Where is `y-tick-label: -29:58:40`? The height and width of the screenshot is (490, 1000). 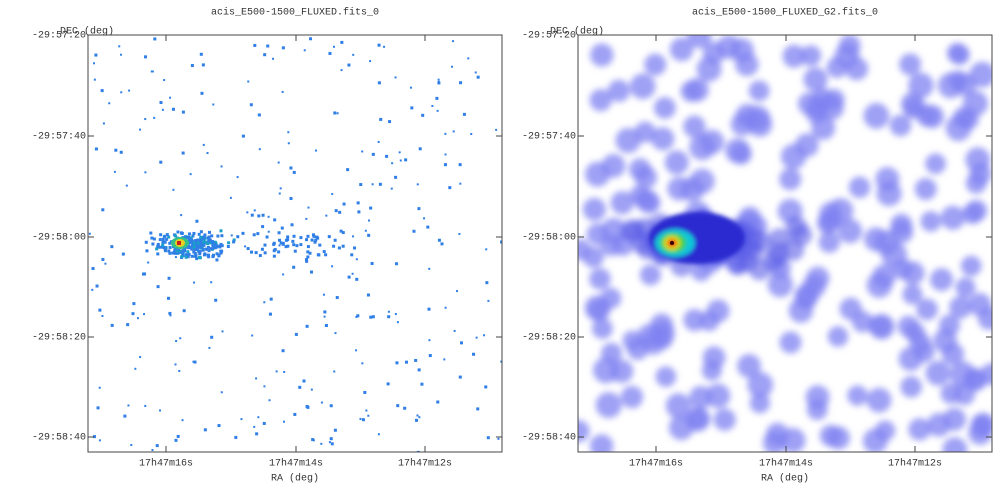 y-tick-label: -29:58:40 is located at coordinates (549, 438).